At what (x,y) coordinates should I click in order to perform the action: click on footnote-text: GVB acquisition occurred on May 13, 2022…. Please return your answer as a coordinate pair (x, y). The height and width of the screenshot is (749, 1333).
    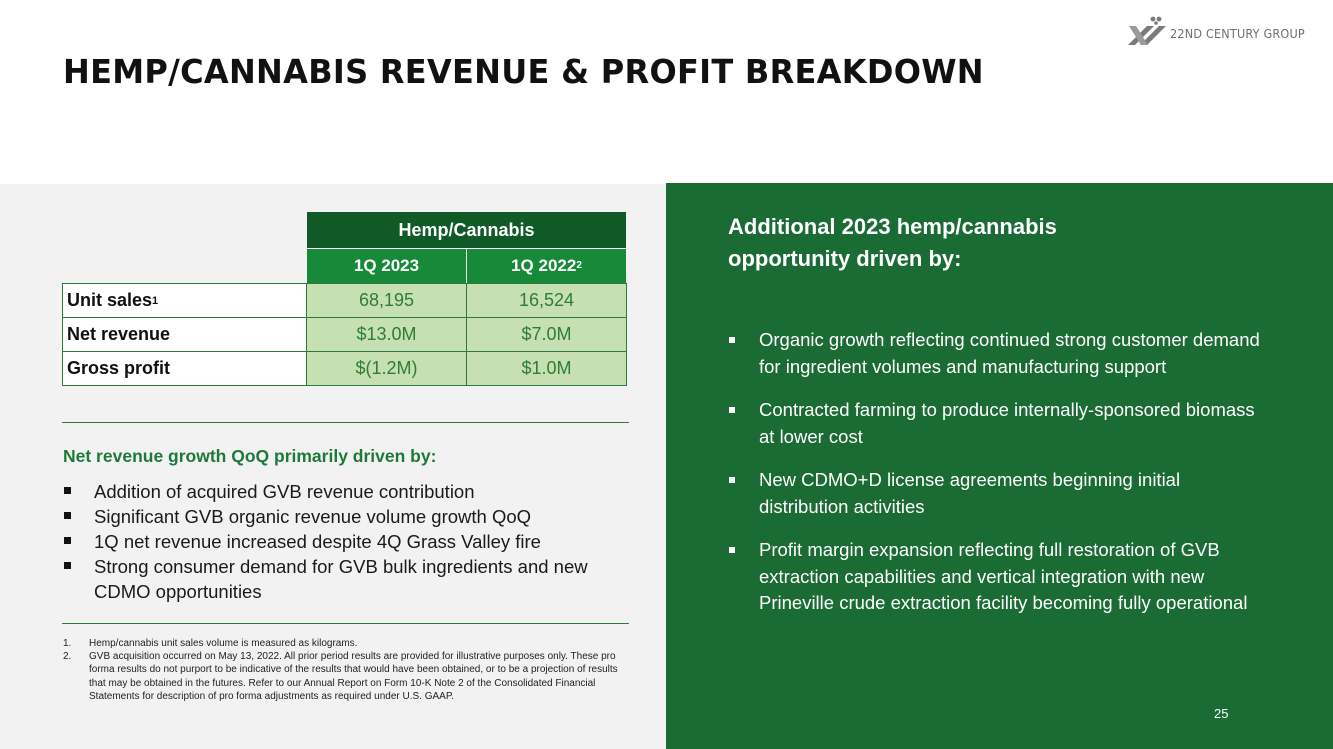
    Looking at the image, I should click on (353, 676).